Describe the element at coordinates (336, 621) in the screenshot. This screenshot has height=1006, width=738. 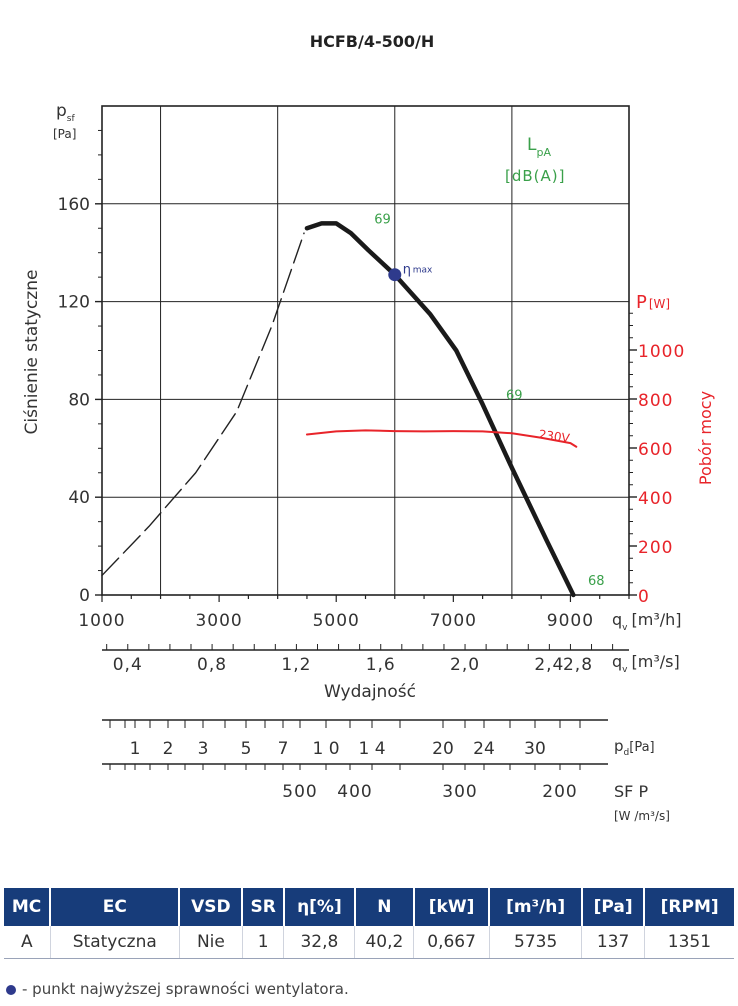
I see `x-tick-label: 5000` at that location.